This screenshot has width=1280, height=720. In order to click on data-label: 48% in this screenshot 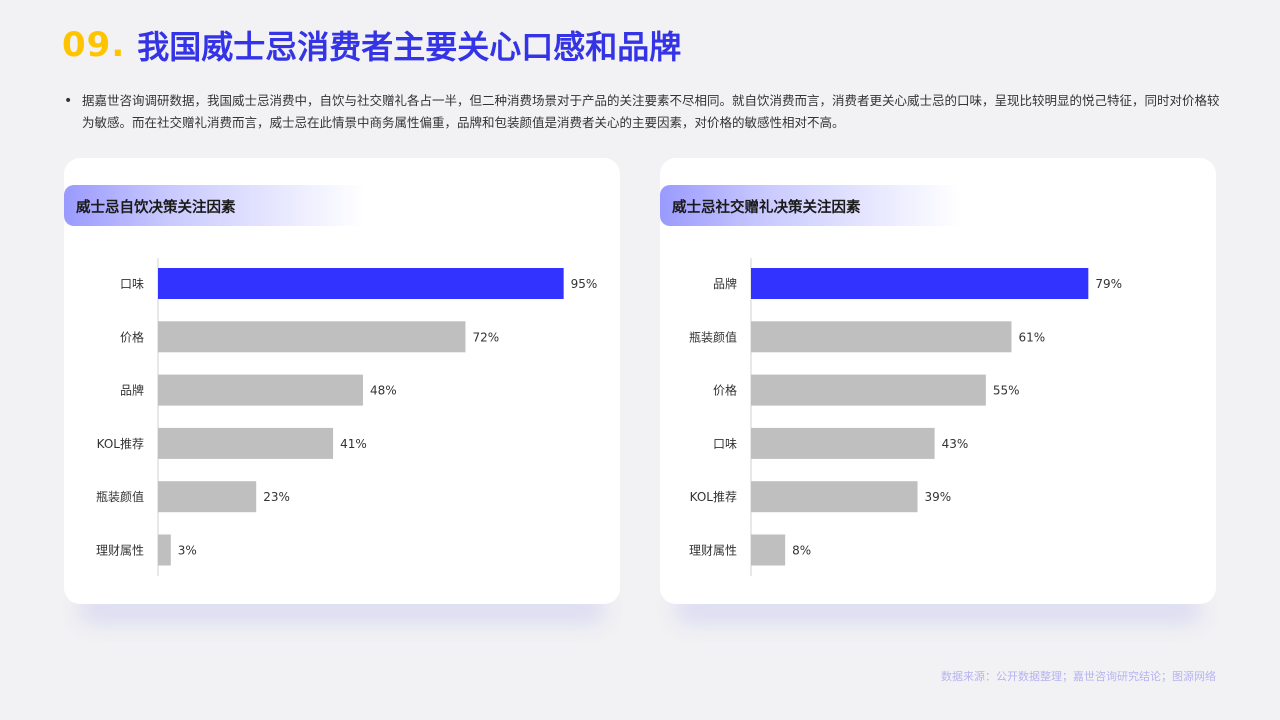, I will do `click(383, 391)`.